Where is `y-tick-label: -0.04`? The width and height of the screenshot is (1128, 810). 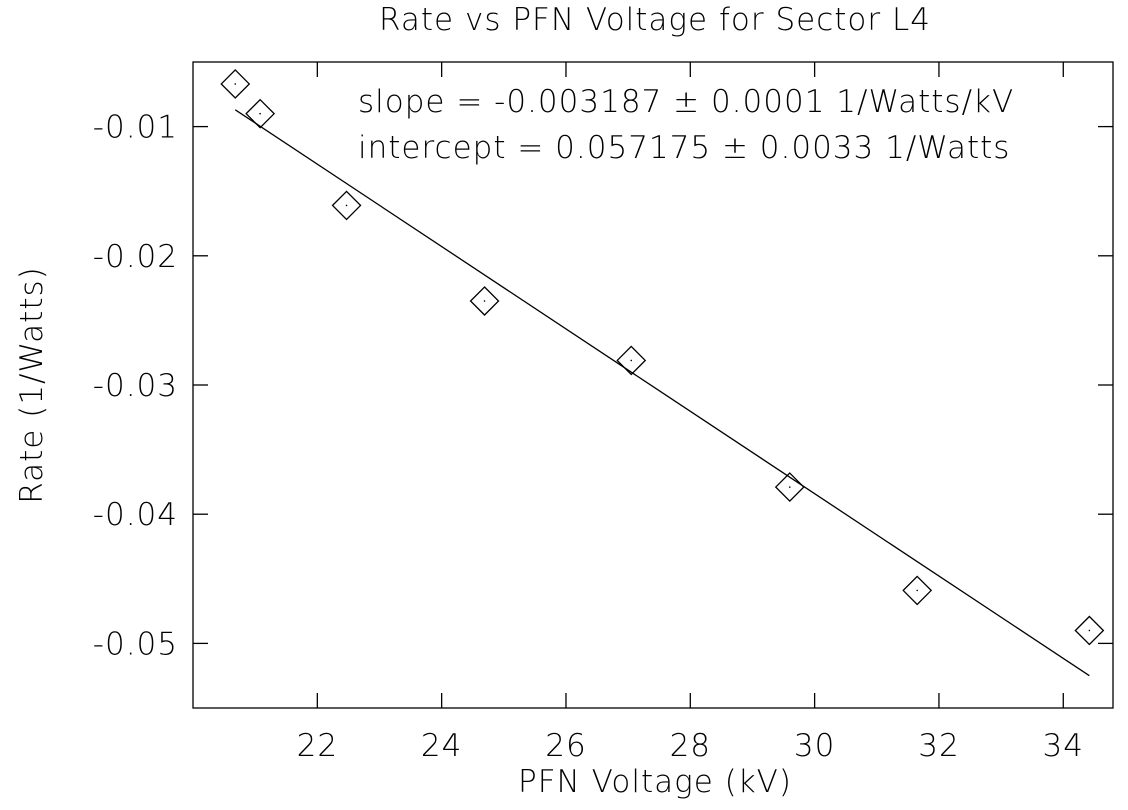 y-tick-label: -0.04 is located at coordinates (135, 515).